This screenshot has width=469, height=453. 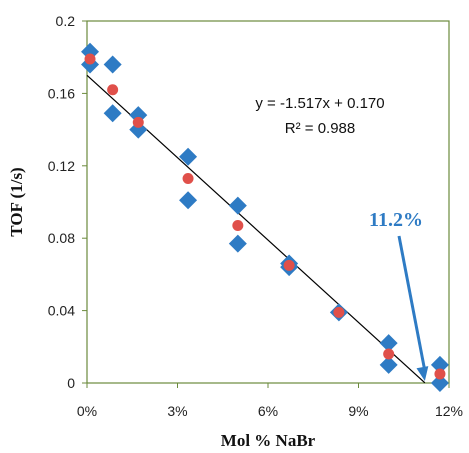 What do you see at coordinates (412, 303) in the screenshot?
I see `annotation-arrow` at bounding box center [412, 303].